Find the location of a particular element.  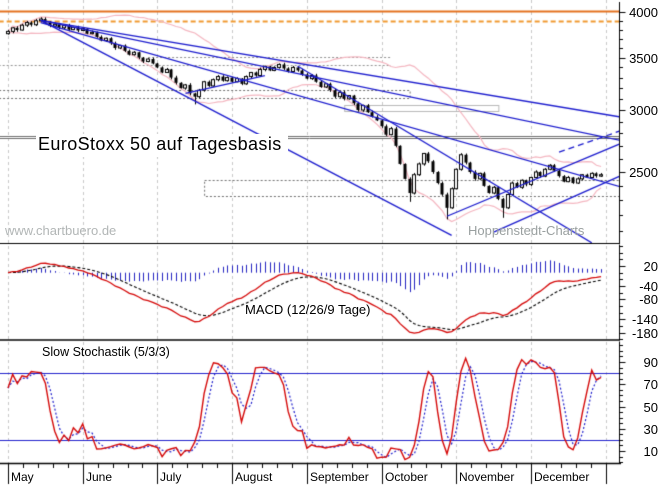

price-axis-label: 3000 is located at coordinates (643, 110).